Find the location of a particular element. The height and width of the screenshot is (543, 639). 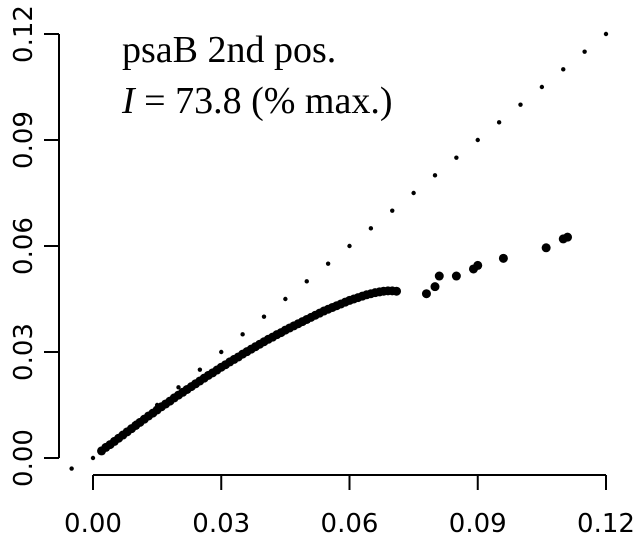

x-tick-label: 0.09 is located at coordinates (478, 524).